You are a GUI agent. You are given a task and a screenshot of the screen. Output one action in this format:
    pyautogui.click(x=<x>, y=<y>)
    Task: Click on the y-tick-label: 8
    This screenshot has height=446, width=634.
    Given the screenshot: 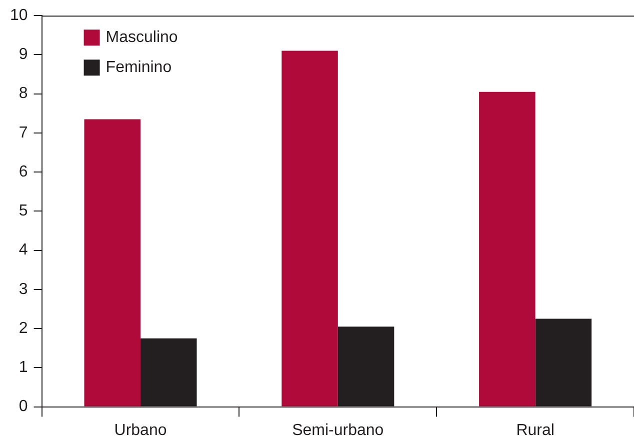 What is the action you would take?
    pyautogui.click(x=23, y=93)
    